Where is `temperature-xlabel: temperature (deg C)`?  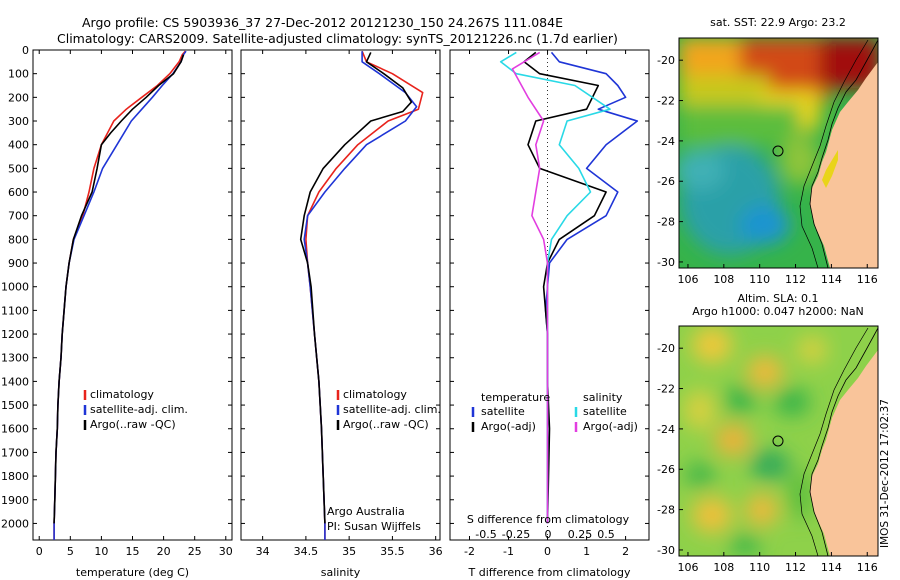 temperature-xlabel: temperature (deg C) is located at coordinates (132, 572).